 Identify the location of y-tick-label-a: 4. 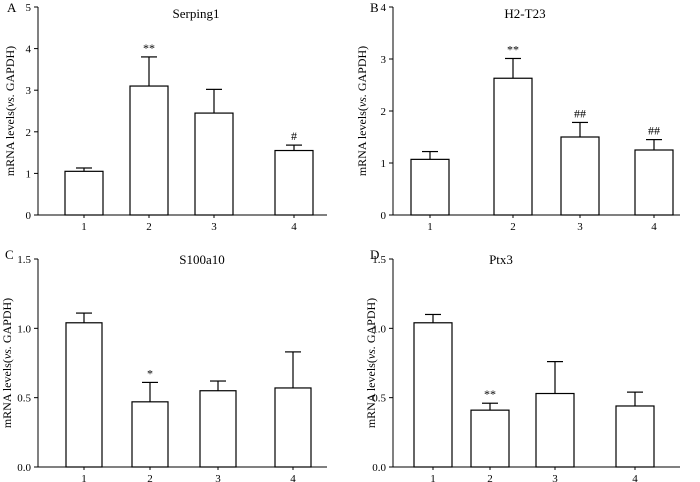
(29, 50).